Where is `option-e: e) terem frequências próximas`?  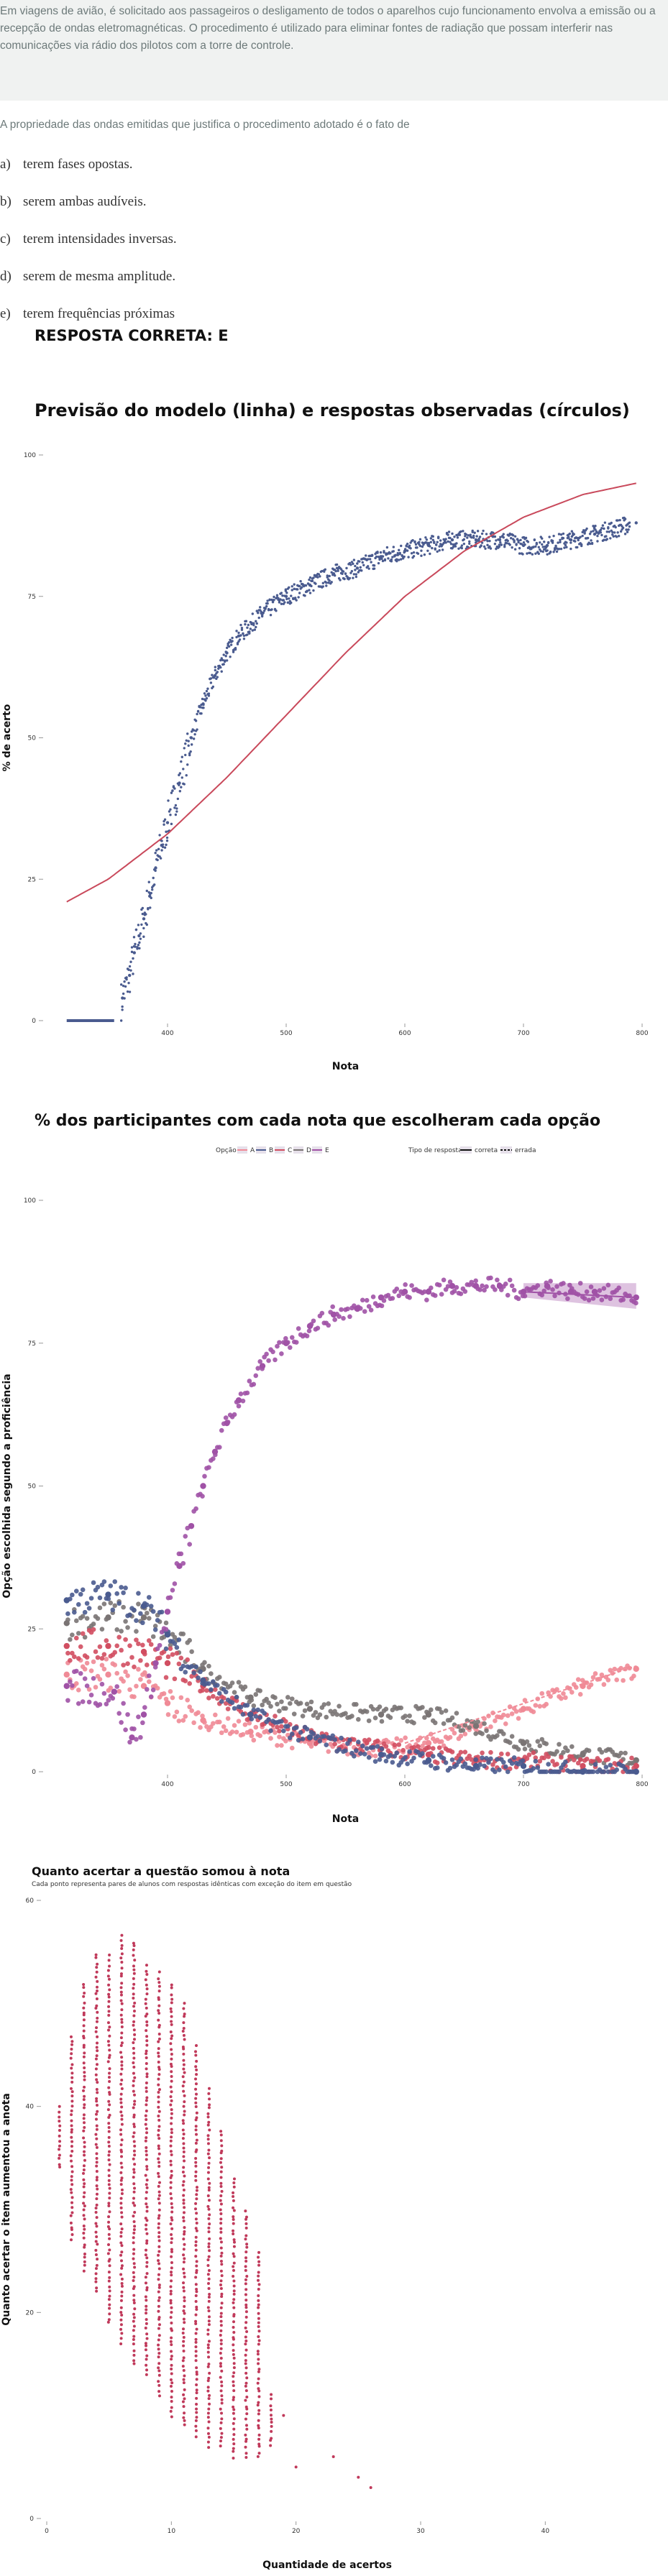 option-e: e) terem frequências próximas is located at coordinates (87, 314).